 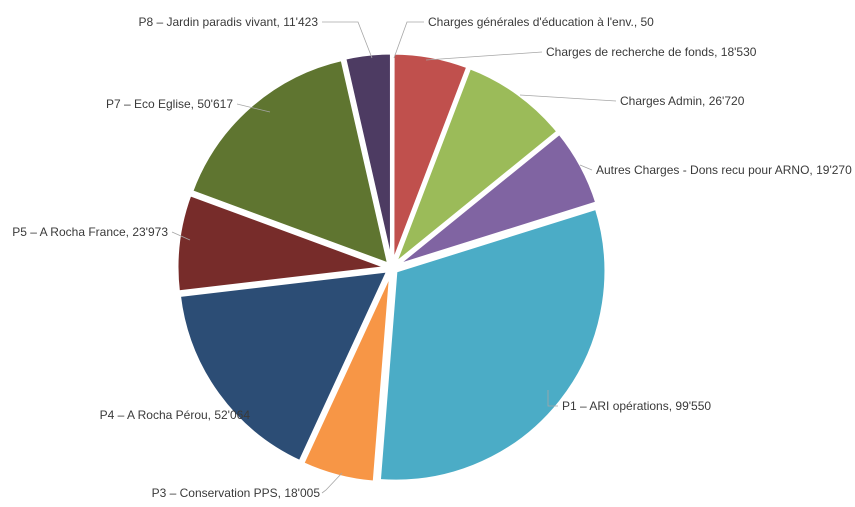 I want to click on slice-label: P5 – A Rocha France, 23'973, so click(x=90, y=232).